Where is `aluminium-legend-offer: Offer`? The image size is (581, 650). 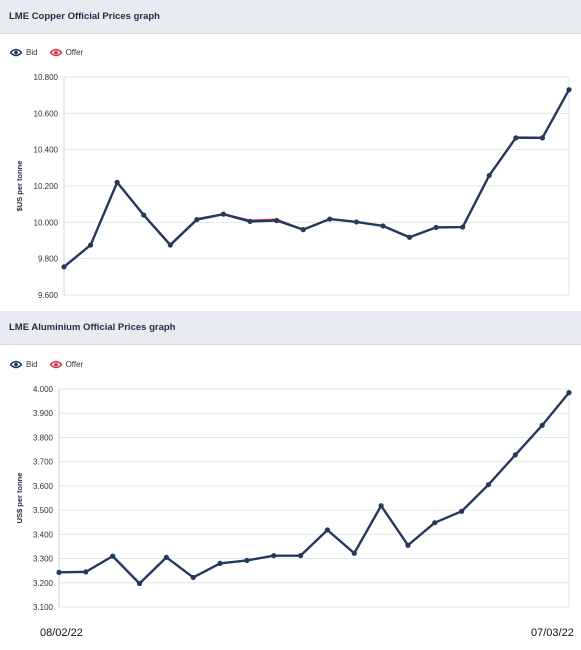 aluminium-legend-offer: Offer is located at coordinates (66, 364).